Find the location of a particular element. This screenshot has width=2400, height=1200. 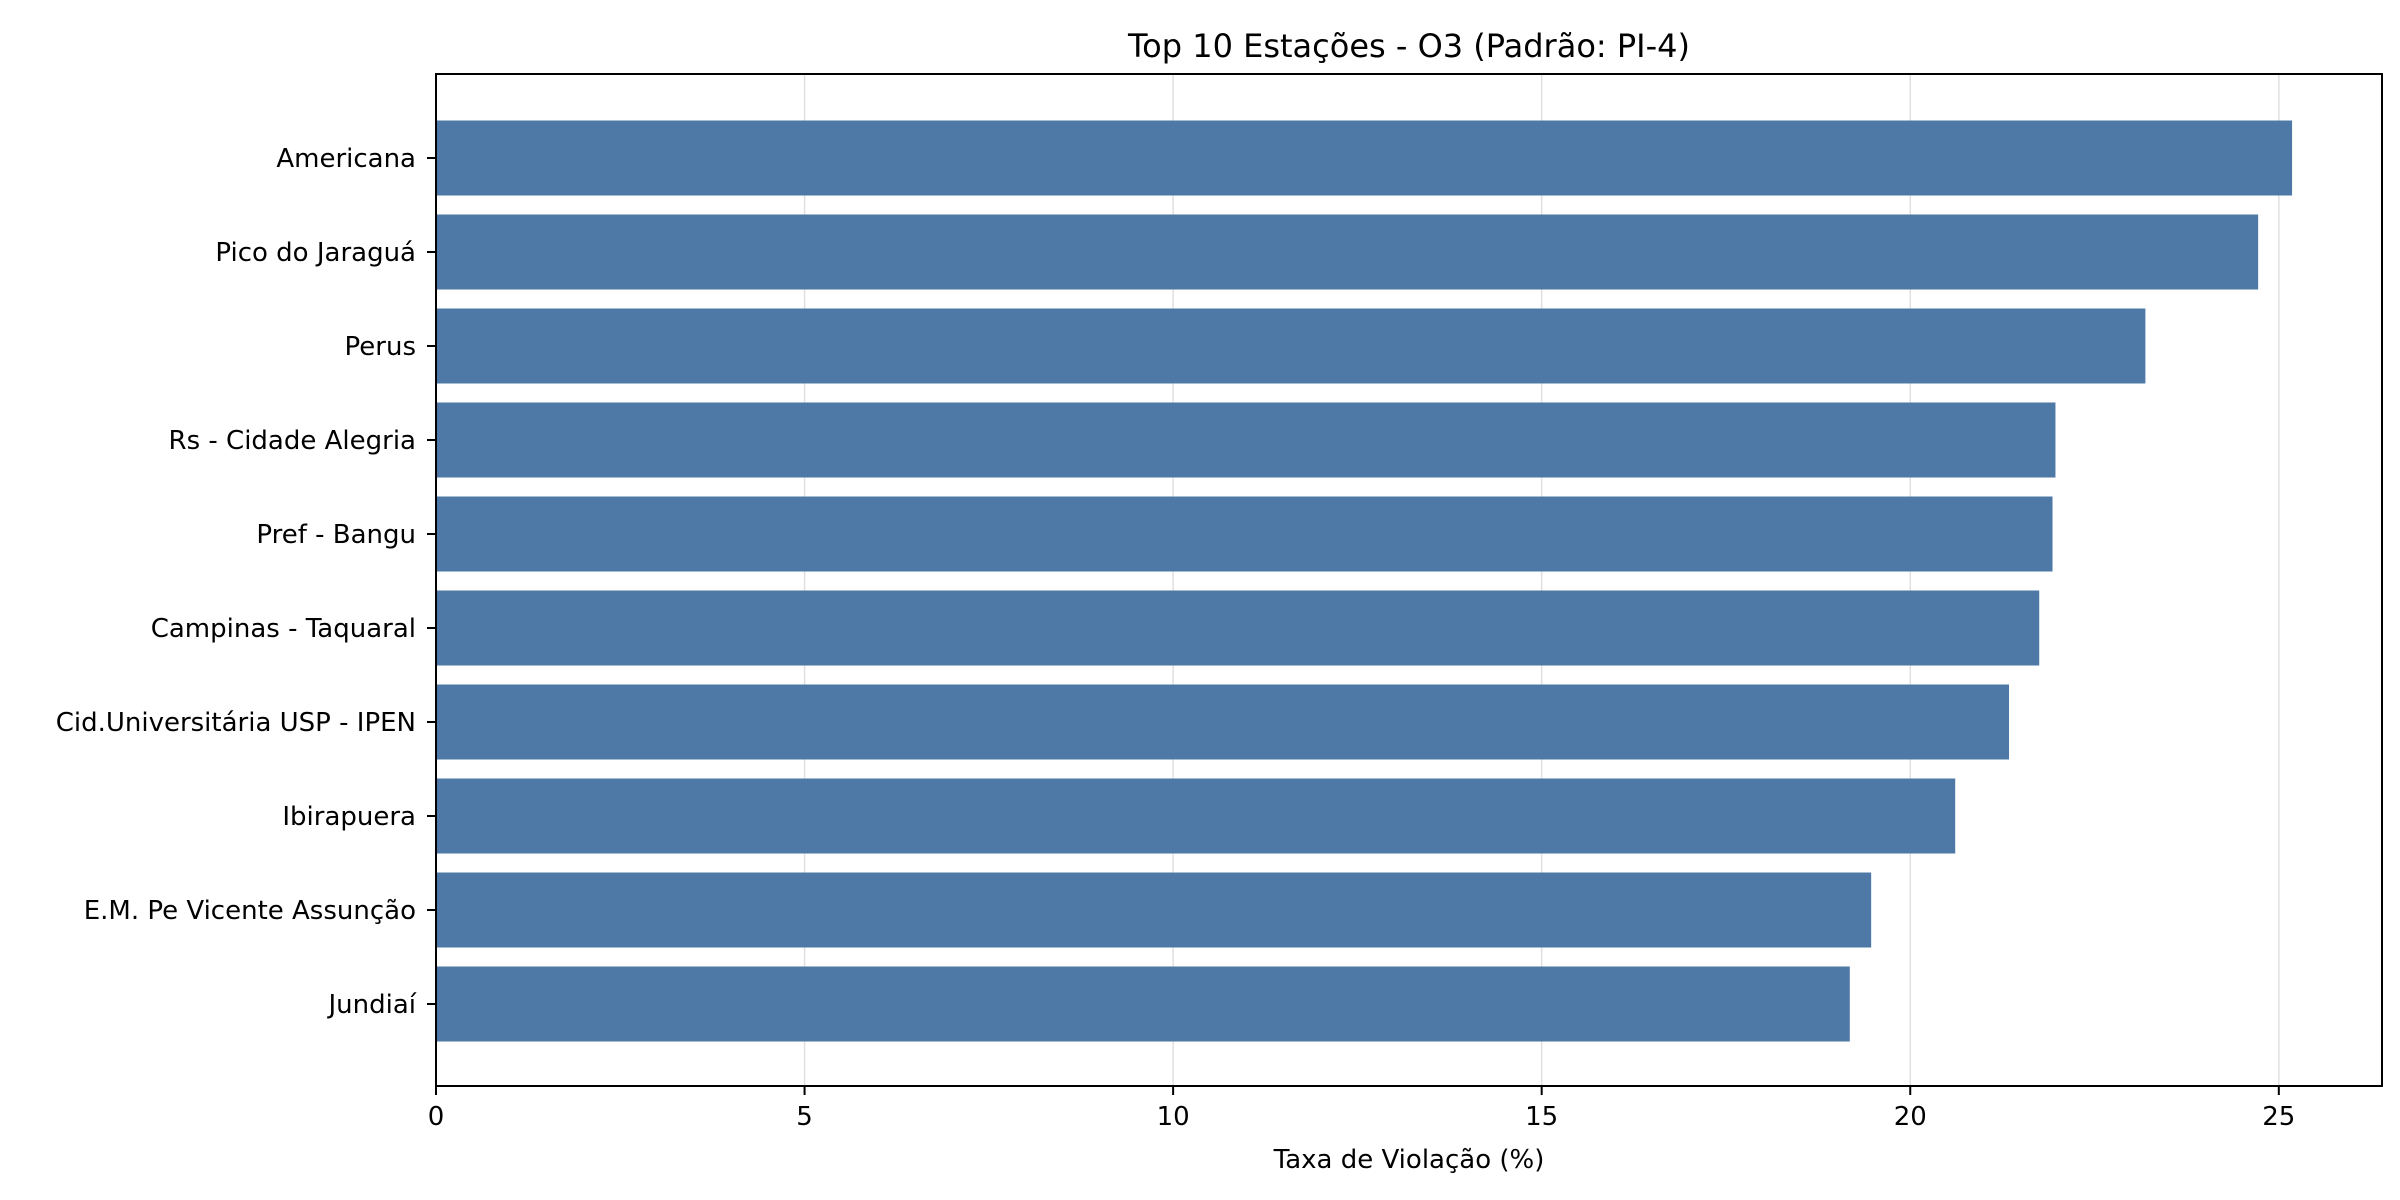

x-axis-label: Taxa de Violação (%) is located at coordinates (1409, 1160).